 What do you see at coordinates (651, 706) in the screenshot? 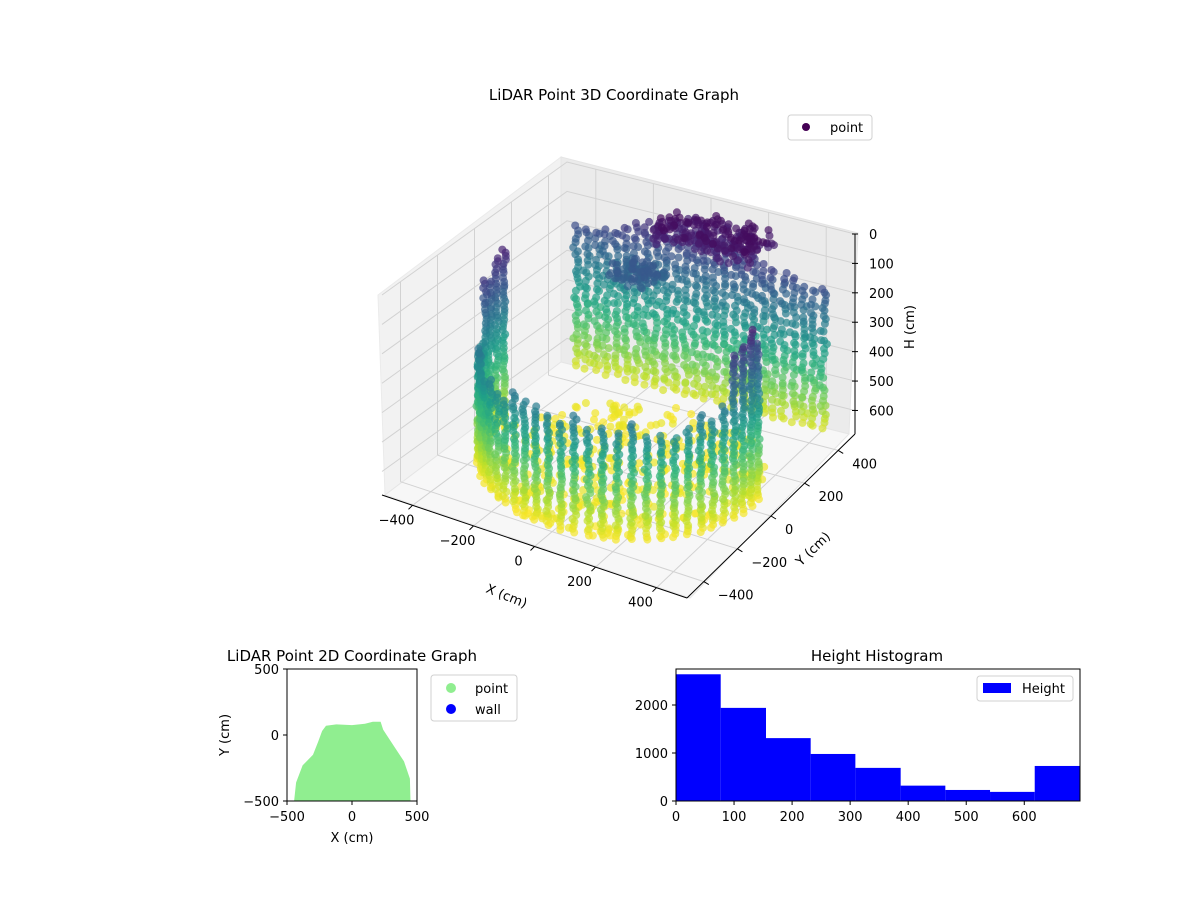
I see `y-tick-label-histogram: 2000` at bounding box center [651, 706].